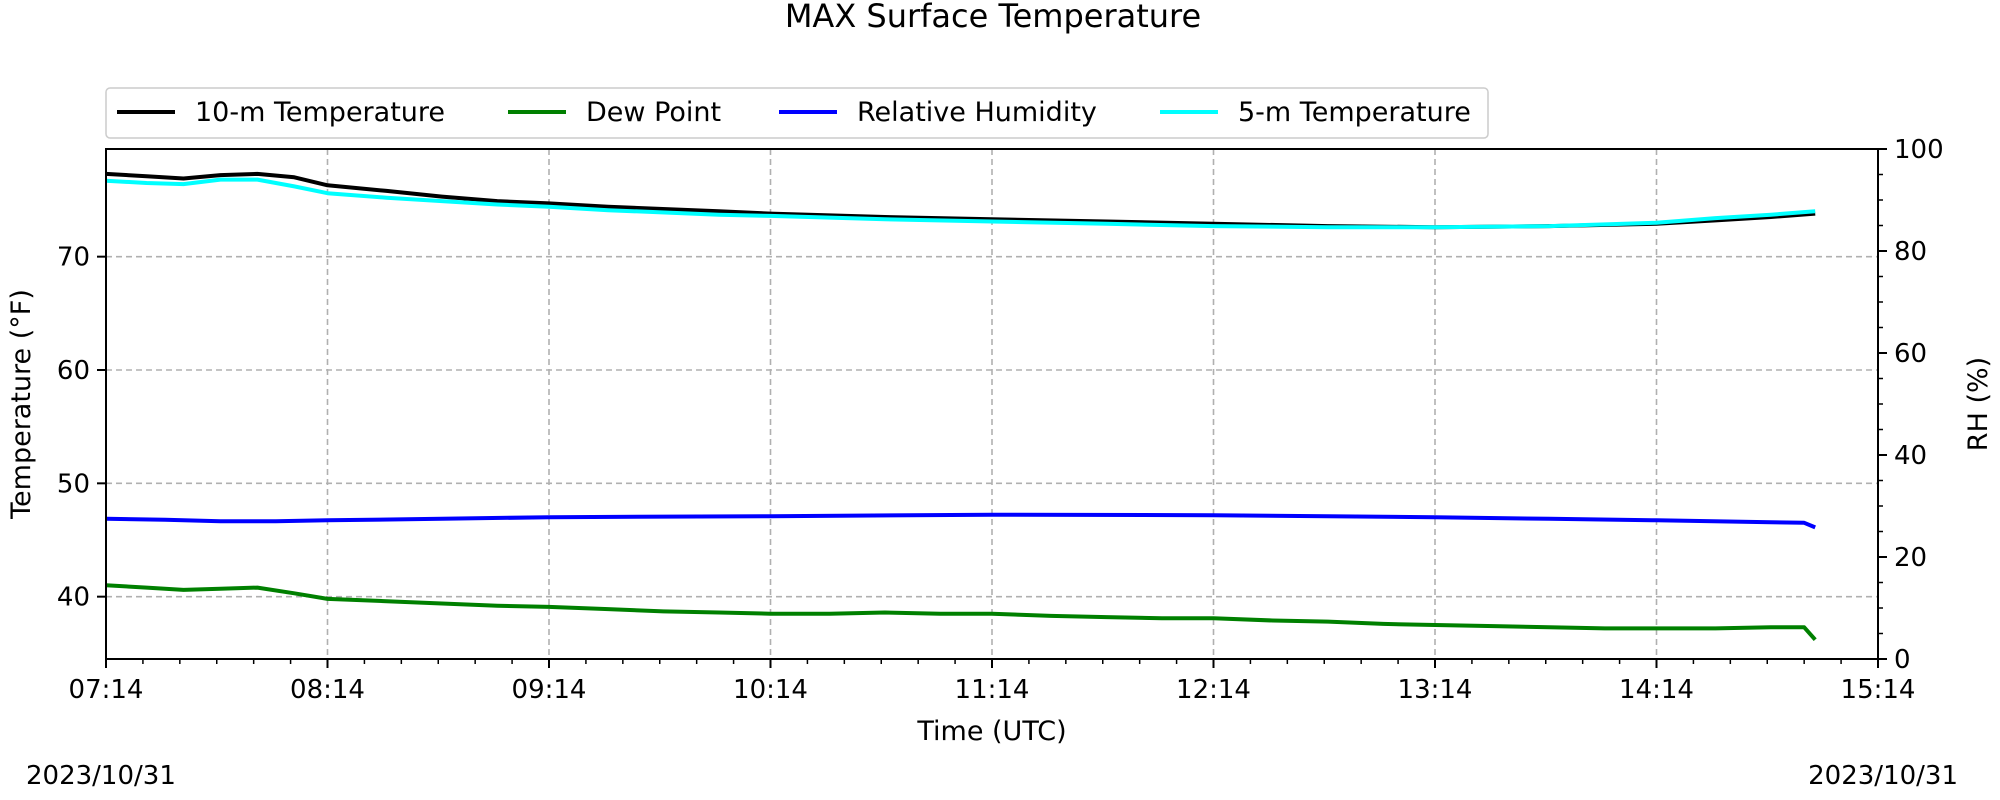  Describe the element at coordinates (549, 690) in the screenshot. I see `x-tick-label: 09:14` at that location.